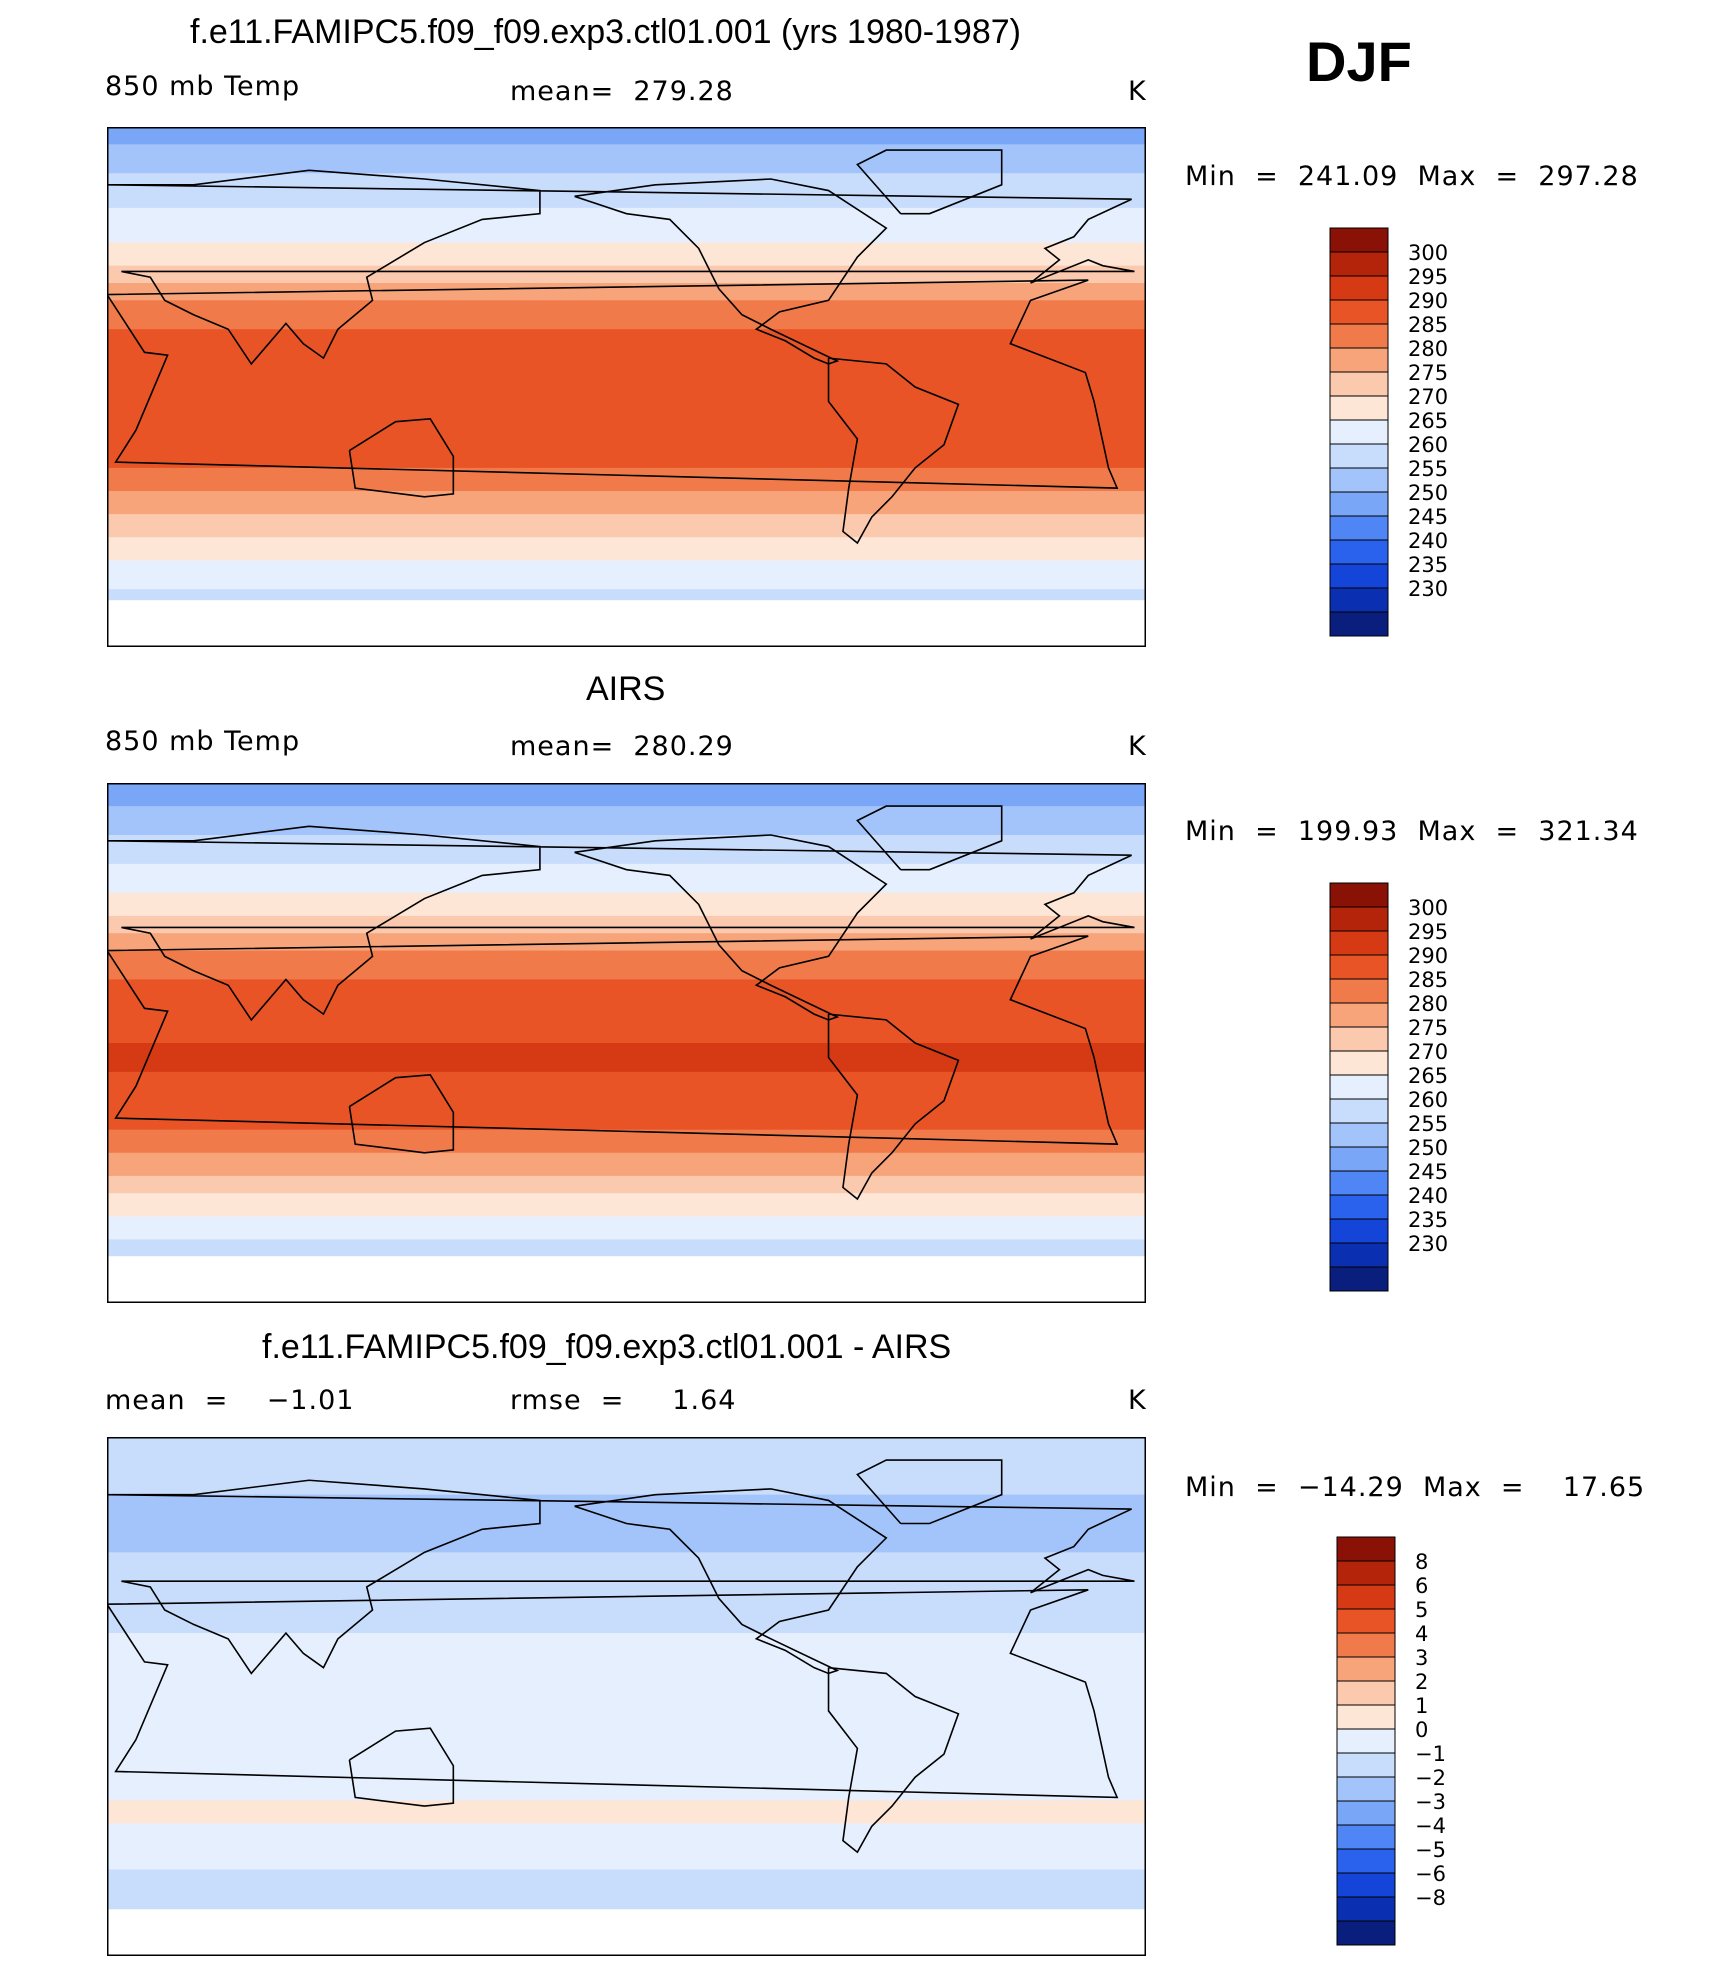 The image size is (1710, 1963). I want to click on colorbar-label: 1, so click(1421, 1706).